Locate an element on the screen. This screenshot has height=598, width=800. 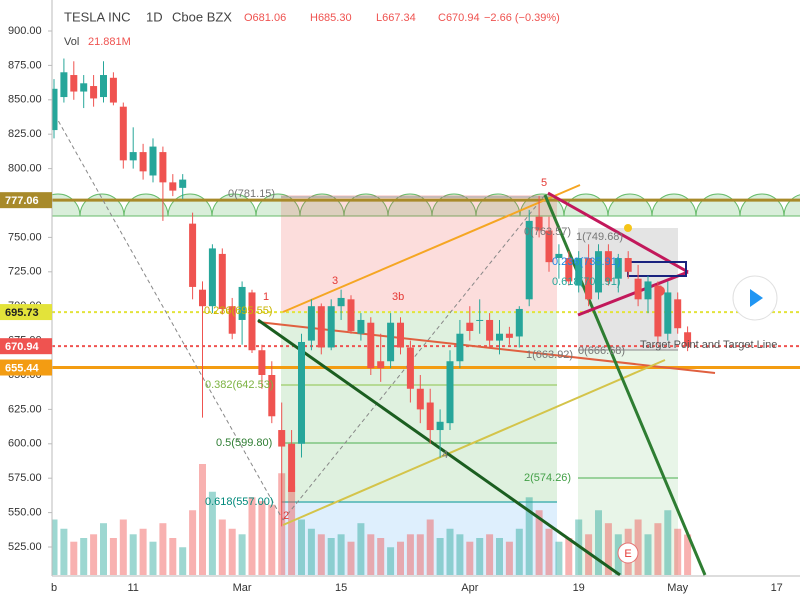
fib-label: 0.5(599.80) is located at coordinates (244, 443).